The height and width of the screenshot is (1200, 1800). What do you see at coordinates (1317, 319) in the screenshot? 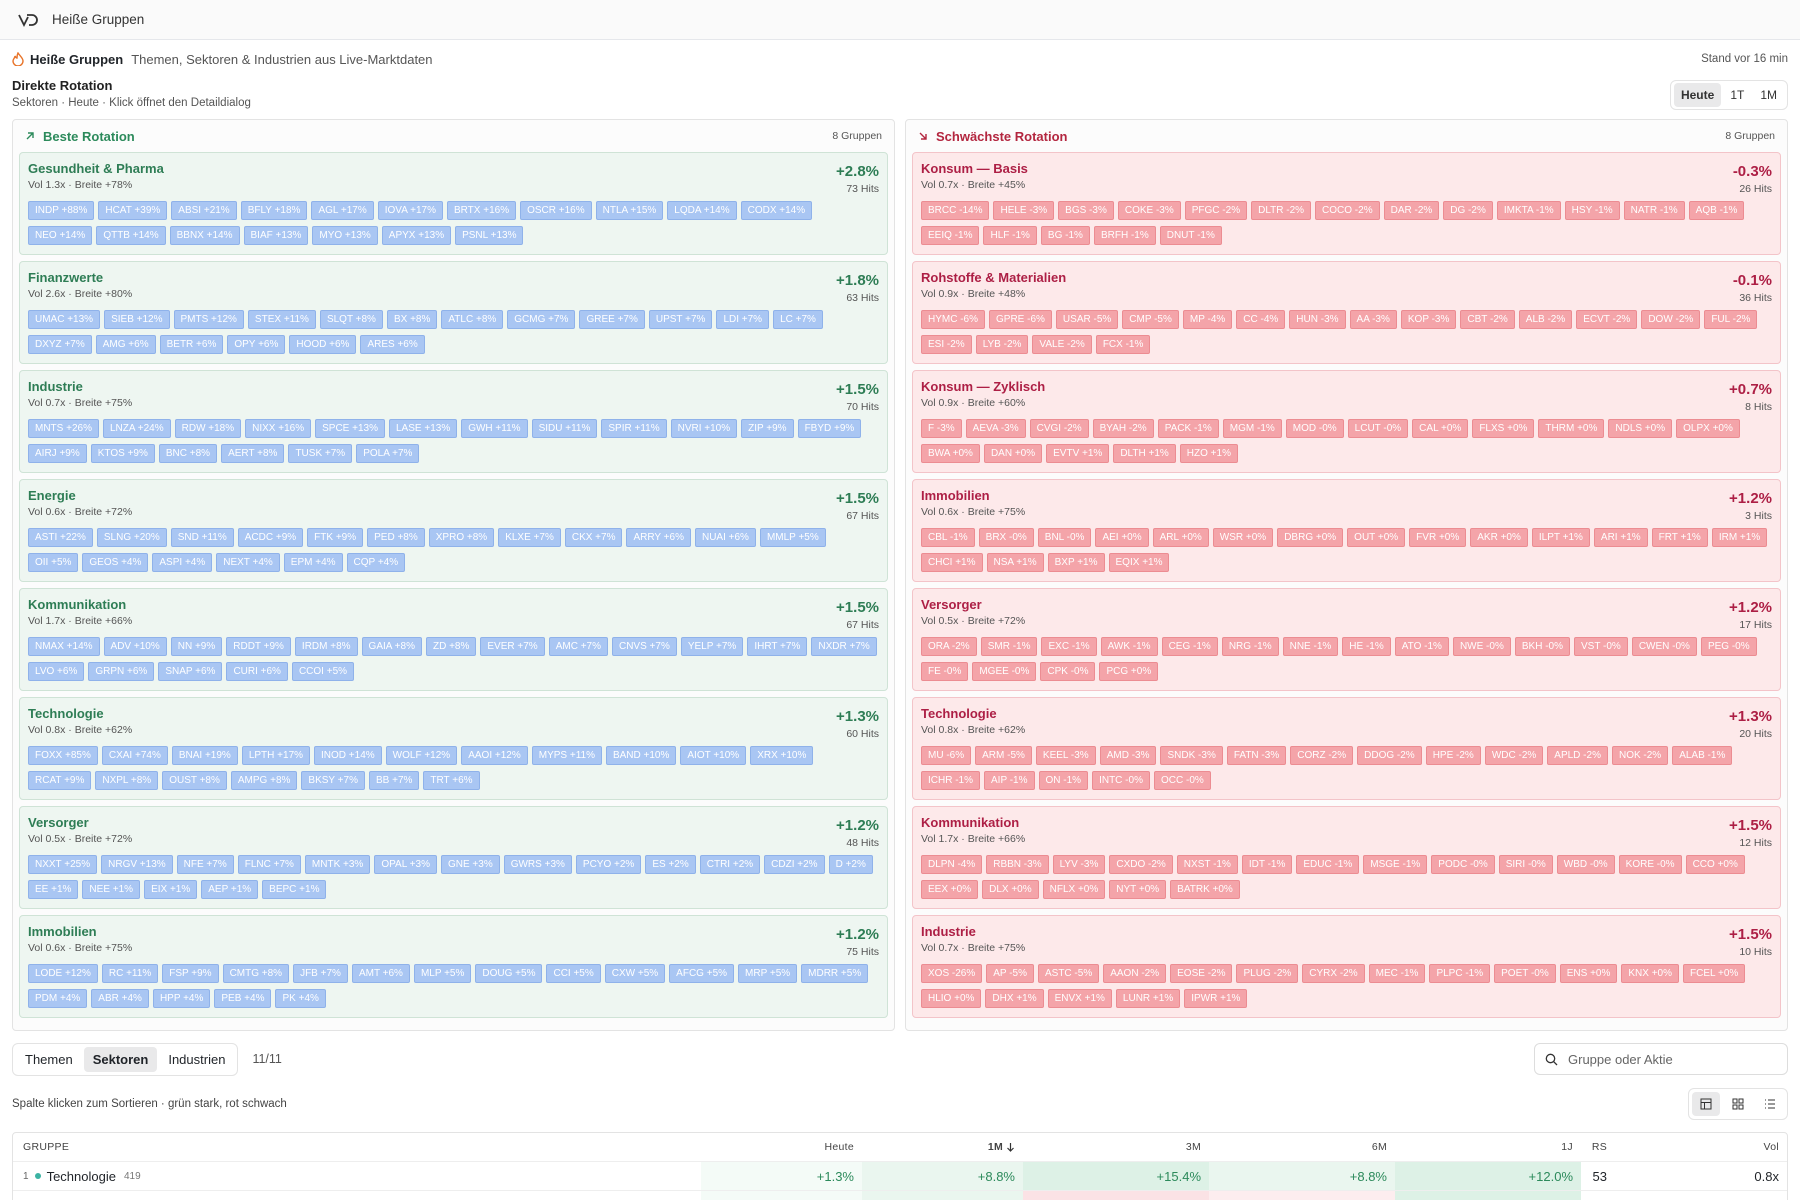
I see `ticker-chip: HUN -3%` at bounding box center [1317, 319].